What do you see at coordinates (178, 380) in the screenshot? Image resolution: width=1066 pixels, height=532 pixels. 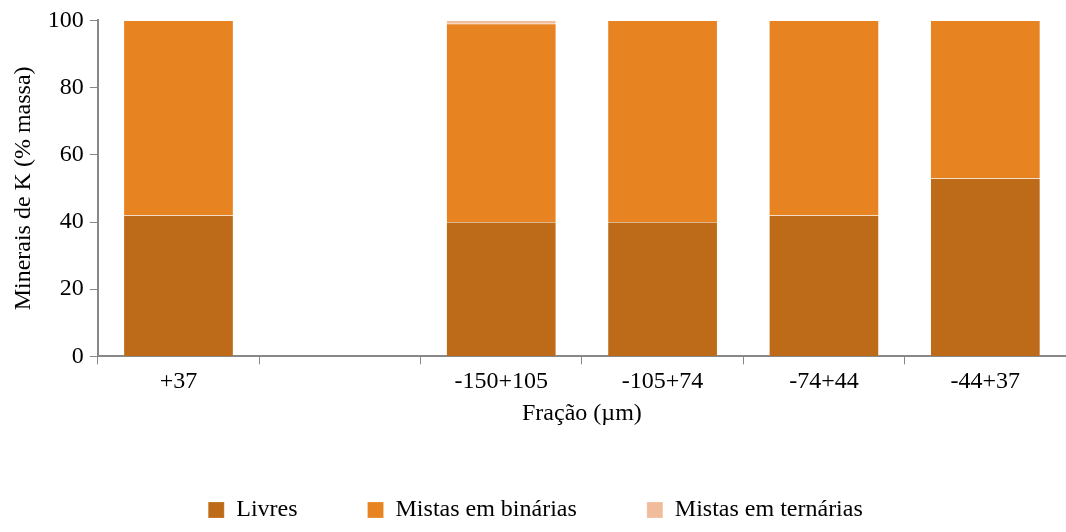 I see `x-tick-label: +37` at bounding box center [178, 380].